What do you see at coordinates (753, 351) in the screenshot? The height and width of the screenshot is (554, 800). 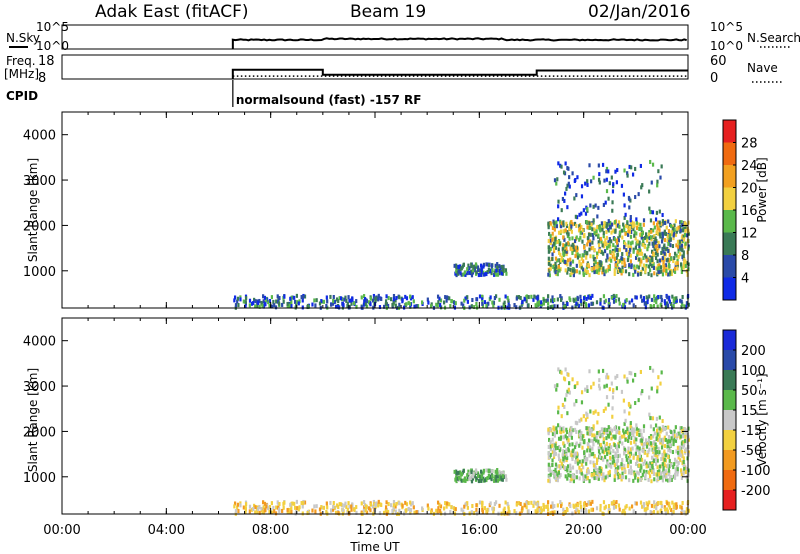 I see `colorbar-tick-label: 200` at bounding box center [753, 351].